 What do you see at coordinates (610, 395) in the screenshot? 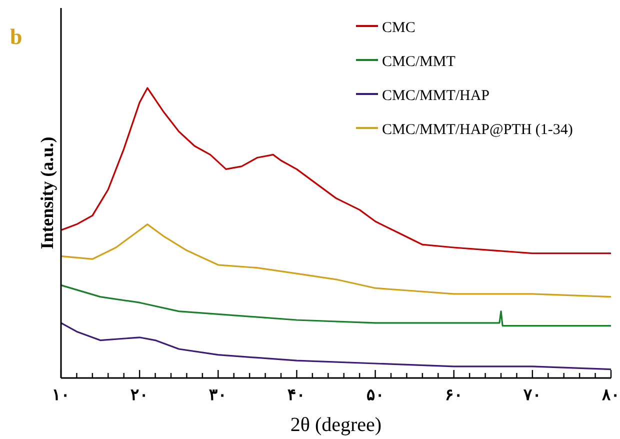
I see `x-tick-label: ۸۰` at bounding box center [610, 395].